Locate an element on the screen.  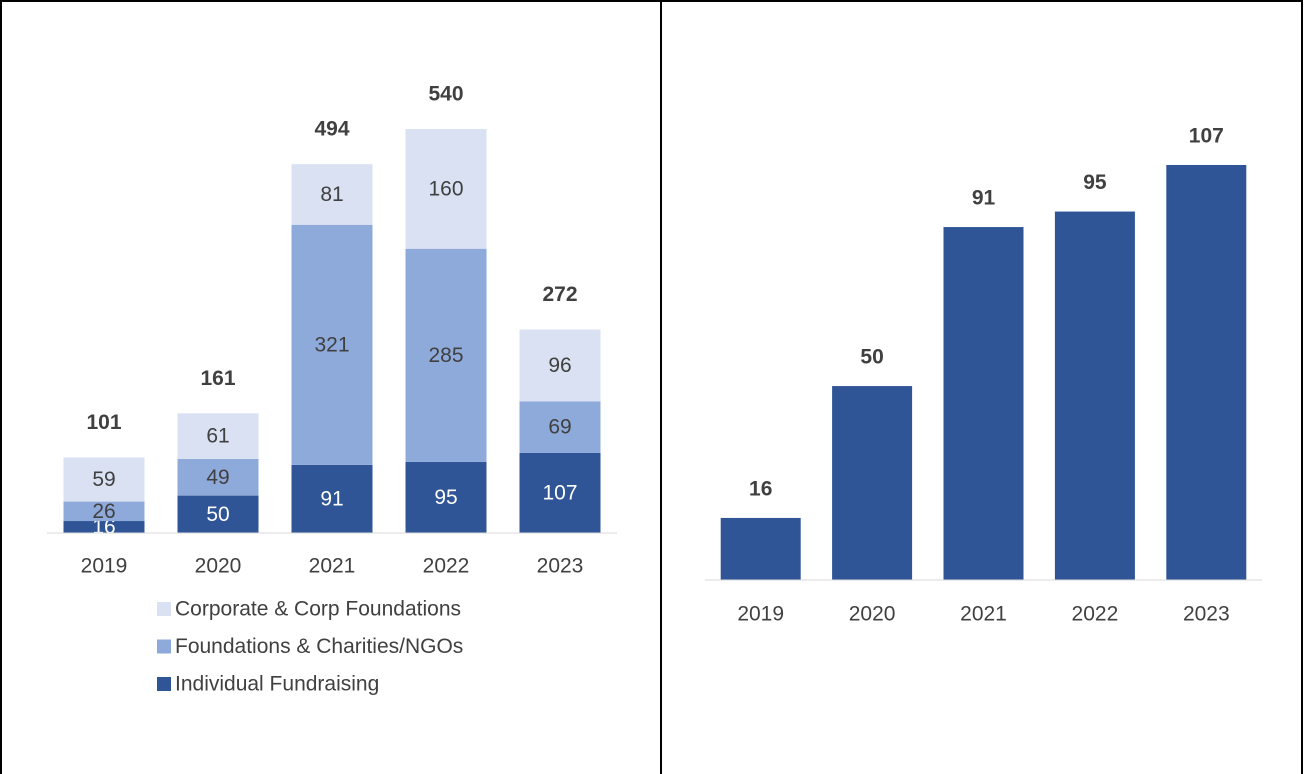
segment-label: 160 is located at coordinates (445, 188).